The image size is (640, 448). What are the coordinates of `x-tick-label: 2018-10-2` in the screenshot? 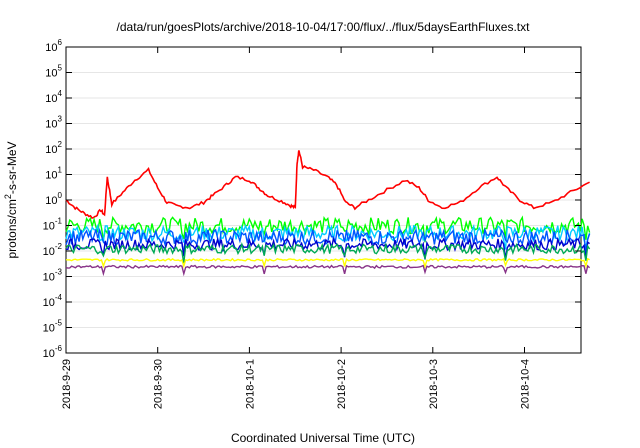 It's located at (342, 384).